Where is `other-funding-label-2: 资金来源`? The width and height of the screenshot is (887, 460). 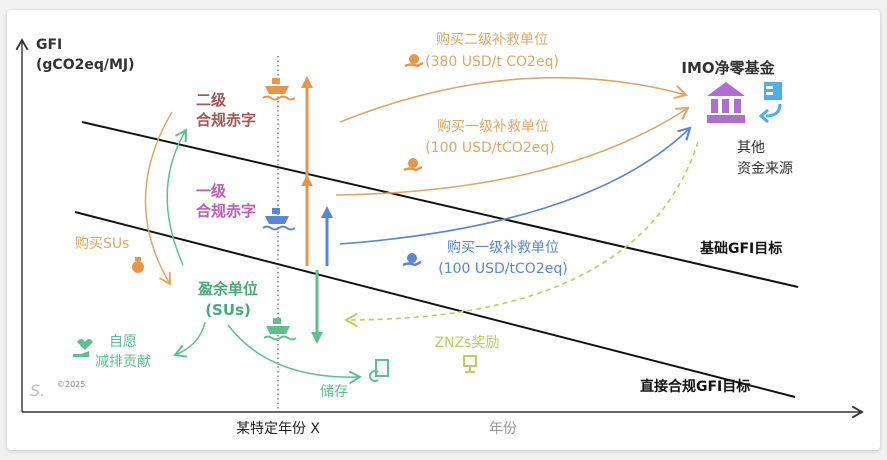 other-funding-label-2: 资金来源 is located at coordinates (765, 169).